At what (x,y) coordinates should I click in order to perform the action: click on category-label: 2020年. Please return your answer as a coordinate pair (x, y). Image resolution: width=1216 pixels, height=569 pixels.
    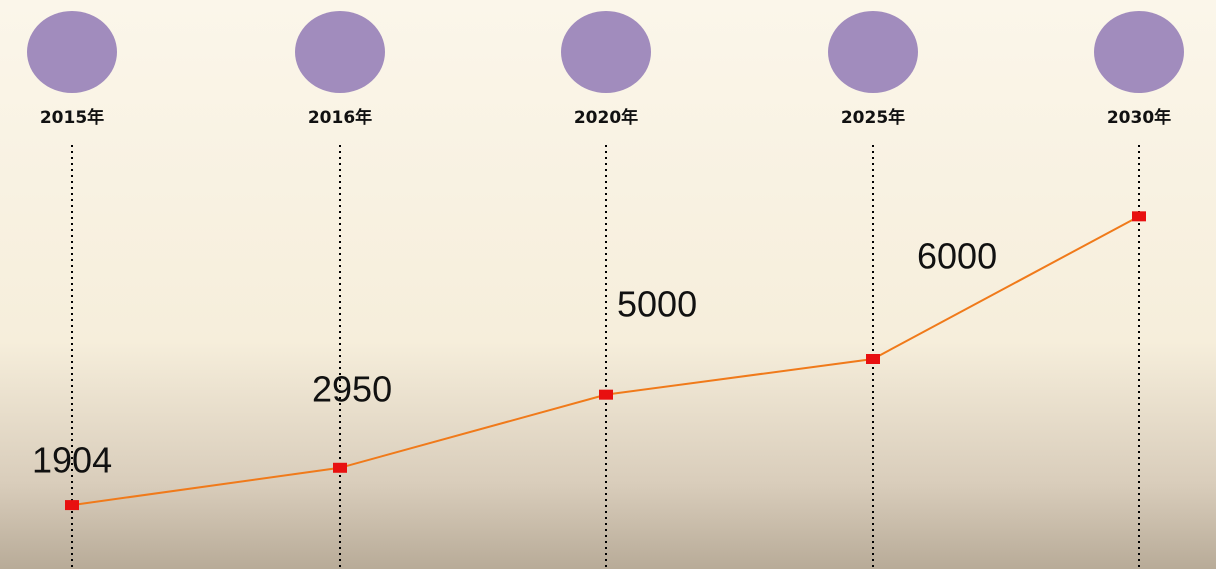
    Looking at the image, I should click on (606, 117).